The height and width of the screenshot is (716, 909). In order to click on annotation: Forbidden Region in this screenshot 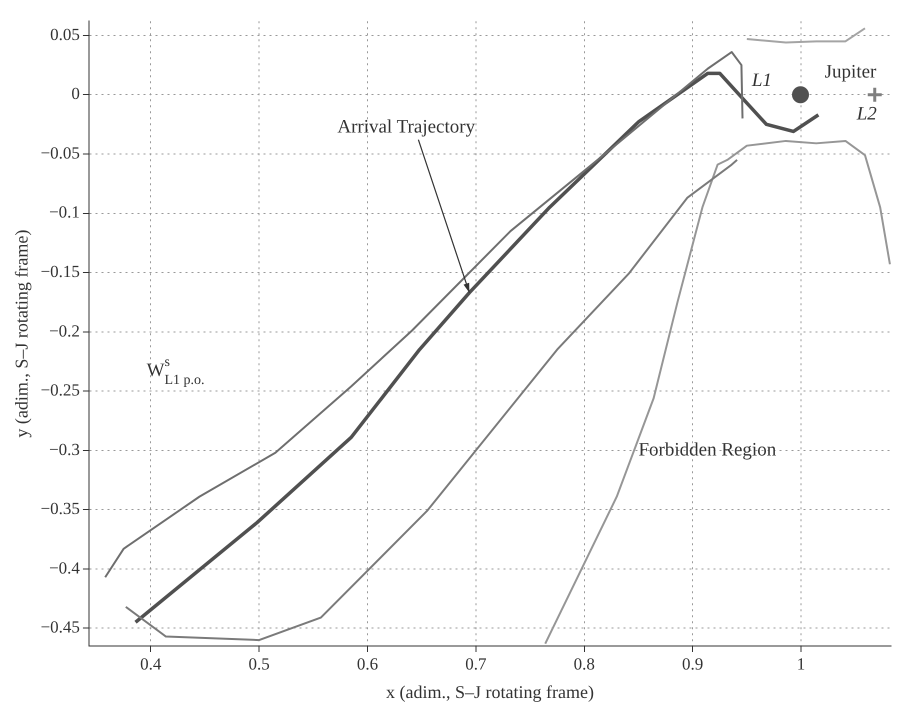, I will do `click(707, 449)`.